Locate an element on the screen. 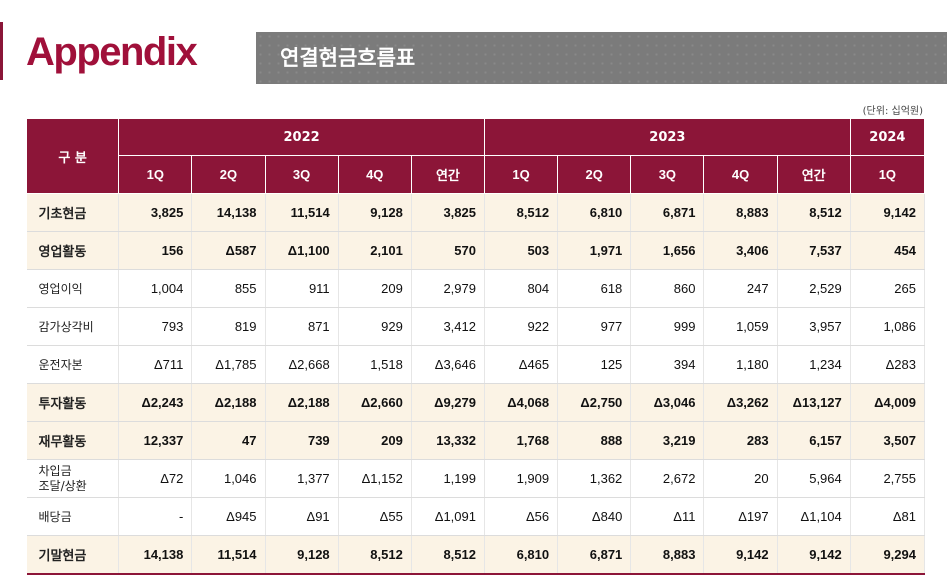 The height and width of the screenshot is (578, 947). appendix-heading: Appendix is located at coordinates (112, 52).